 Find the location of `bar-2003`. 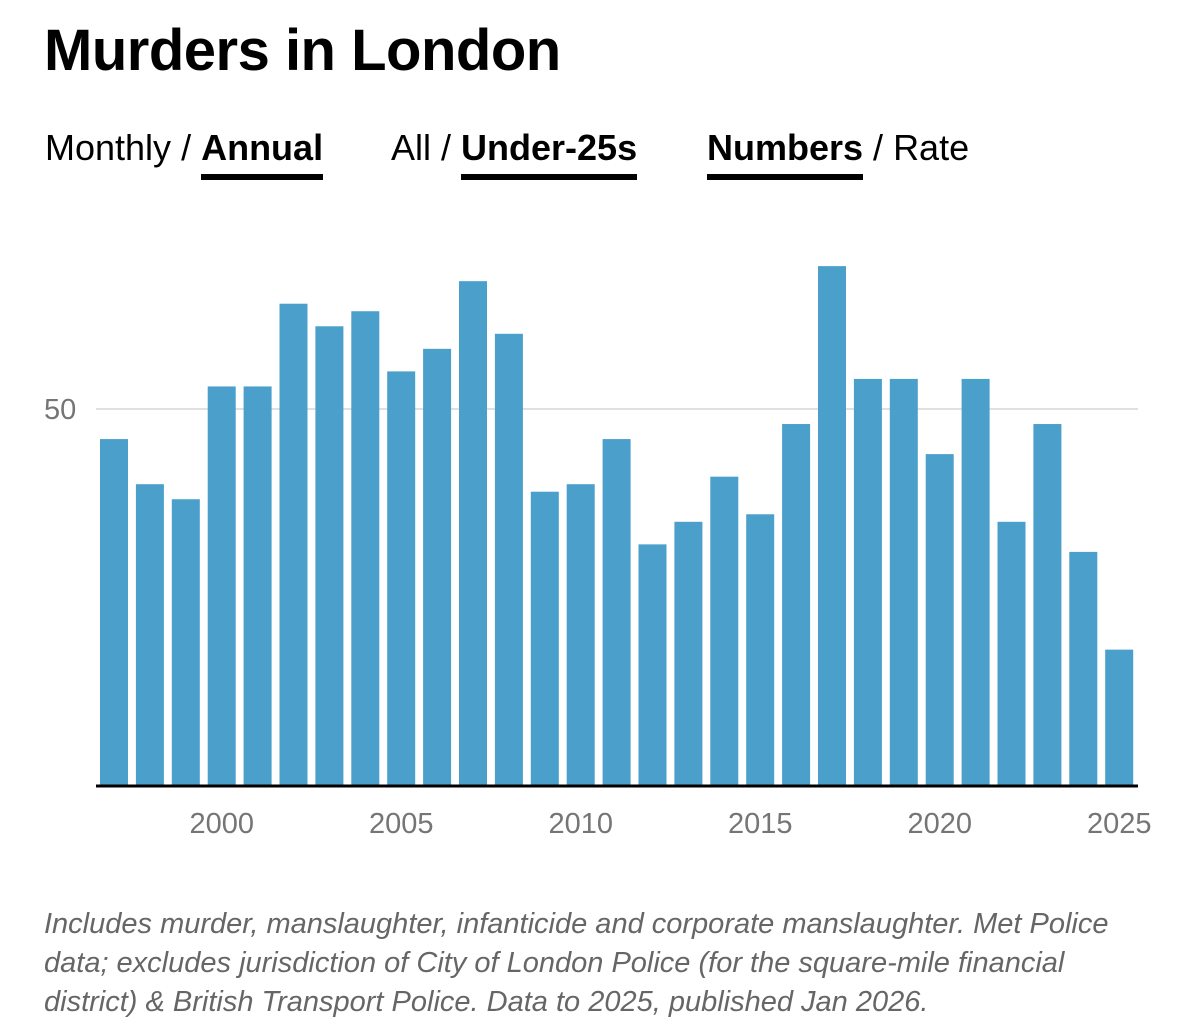

bar-2003 is located at coordinates (329, 555).